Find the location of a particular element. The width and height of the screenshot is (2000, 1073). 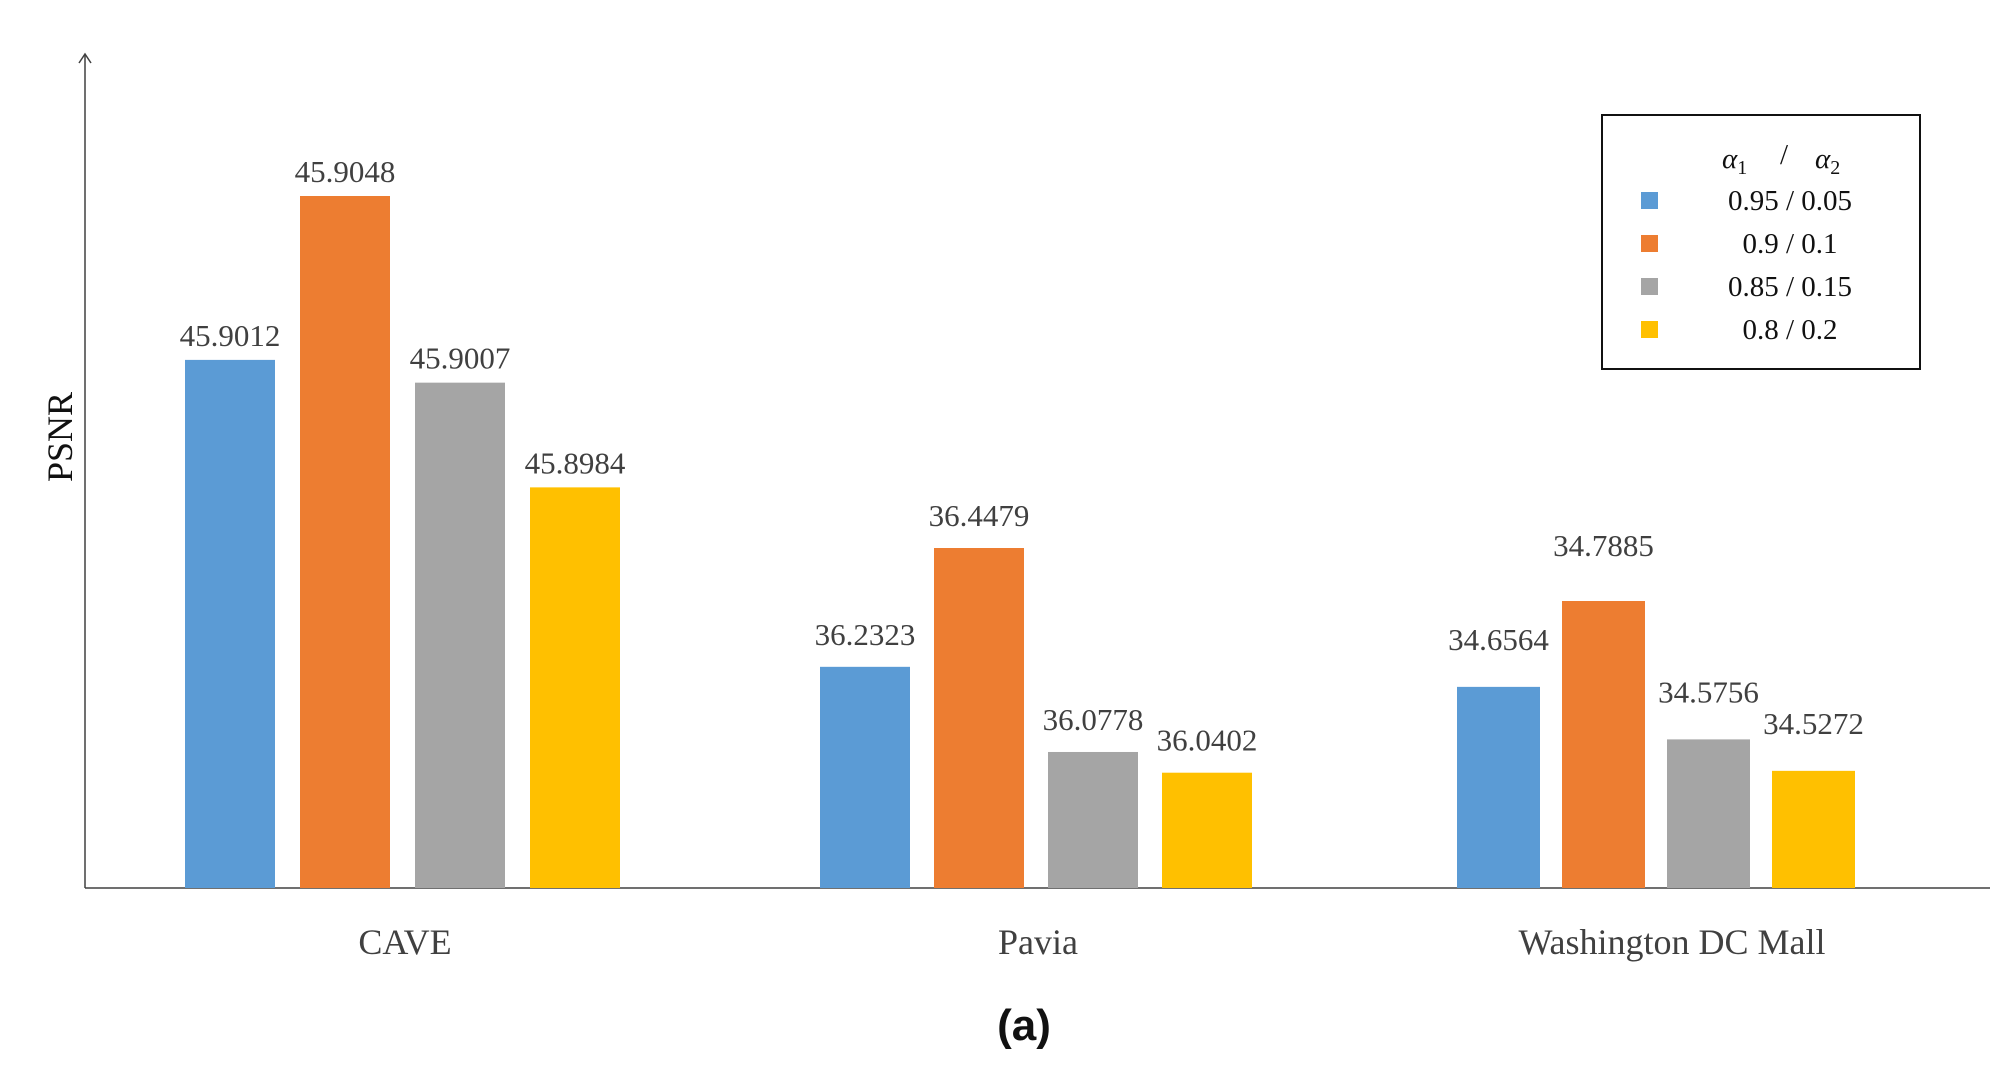

data-label: 36.4479 is located at coordinates (979, 515).